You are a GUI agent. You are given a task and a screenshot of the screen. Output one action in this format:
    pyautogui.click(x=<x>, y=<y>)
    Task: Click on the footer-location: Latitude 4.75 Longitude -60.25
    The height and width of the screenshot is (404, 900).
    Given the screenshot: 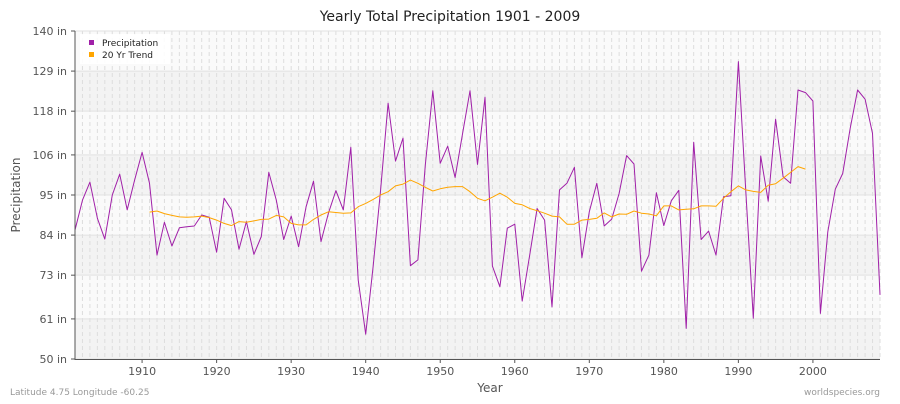 What is the action you would take?
    pyautogui.click(x=79, y=393)
    